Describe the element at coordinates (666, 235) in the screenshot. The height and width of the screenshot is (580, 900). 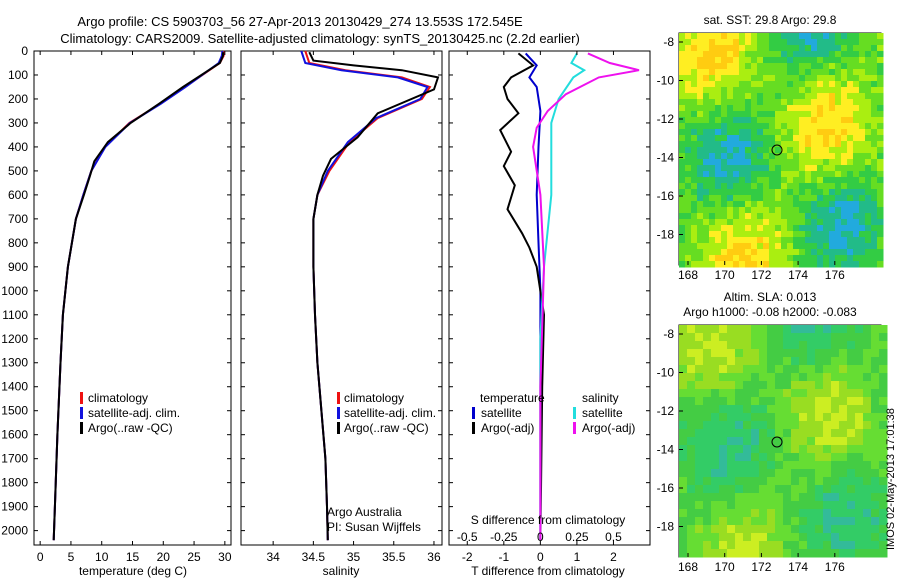
I see `map-y-tick-label: -18` at that location.